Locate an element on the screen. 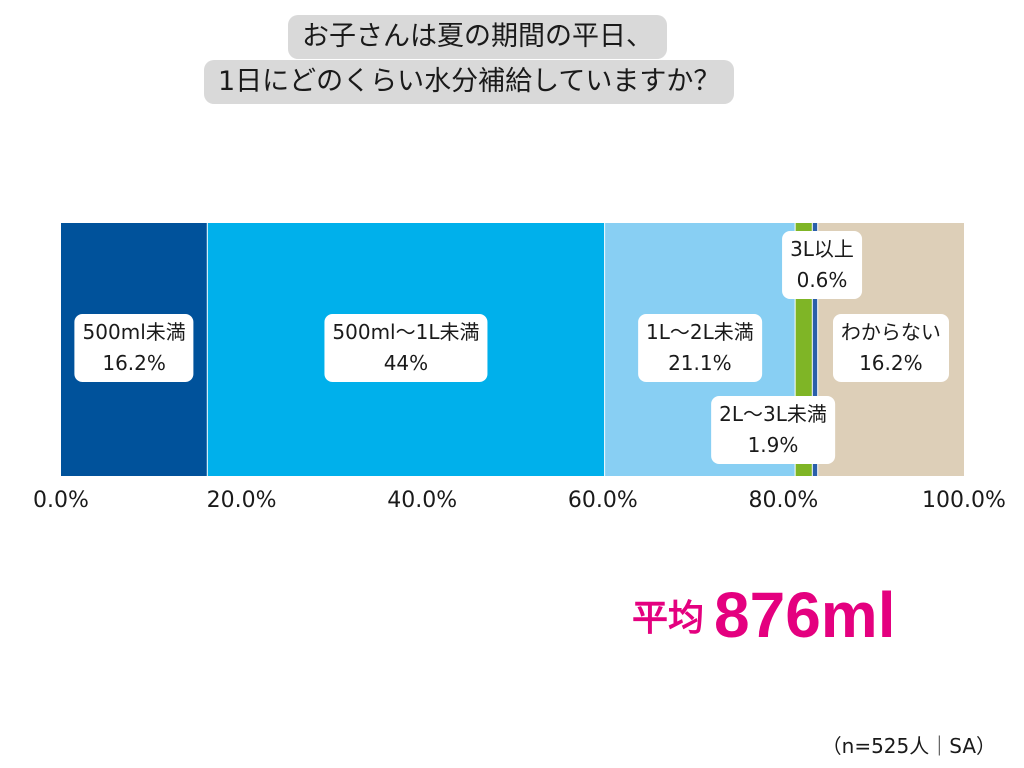  segment-percent: 44% is located at coordinates (406, 363).